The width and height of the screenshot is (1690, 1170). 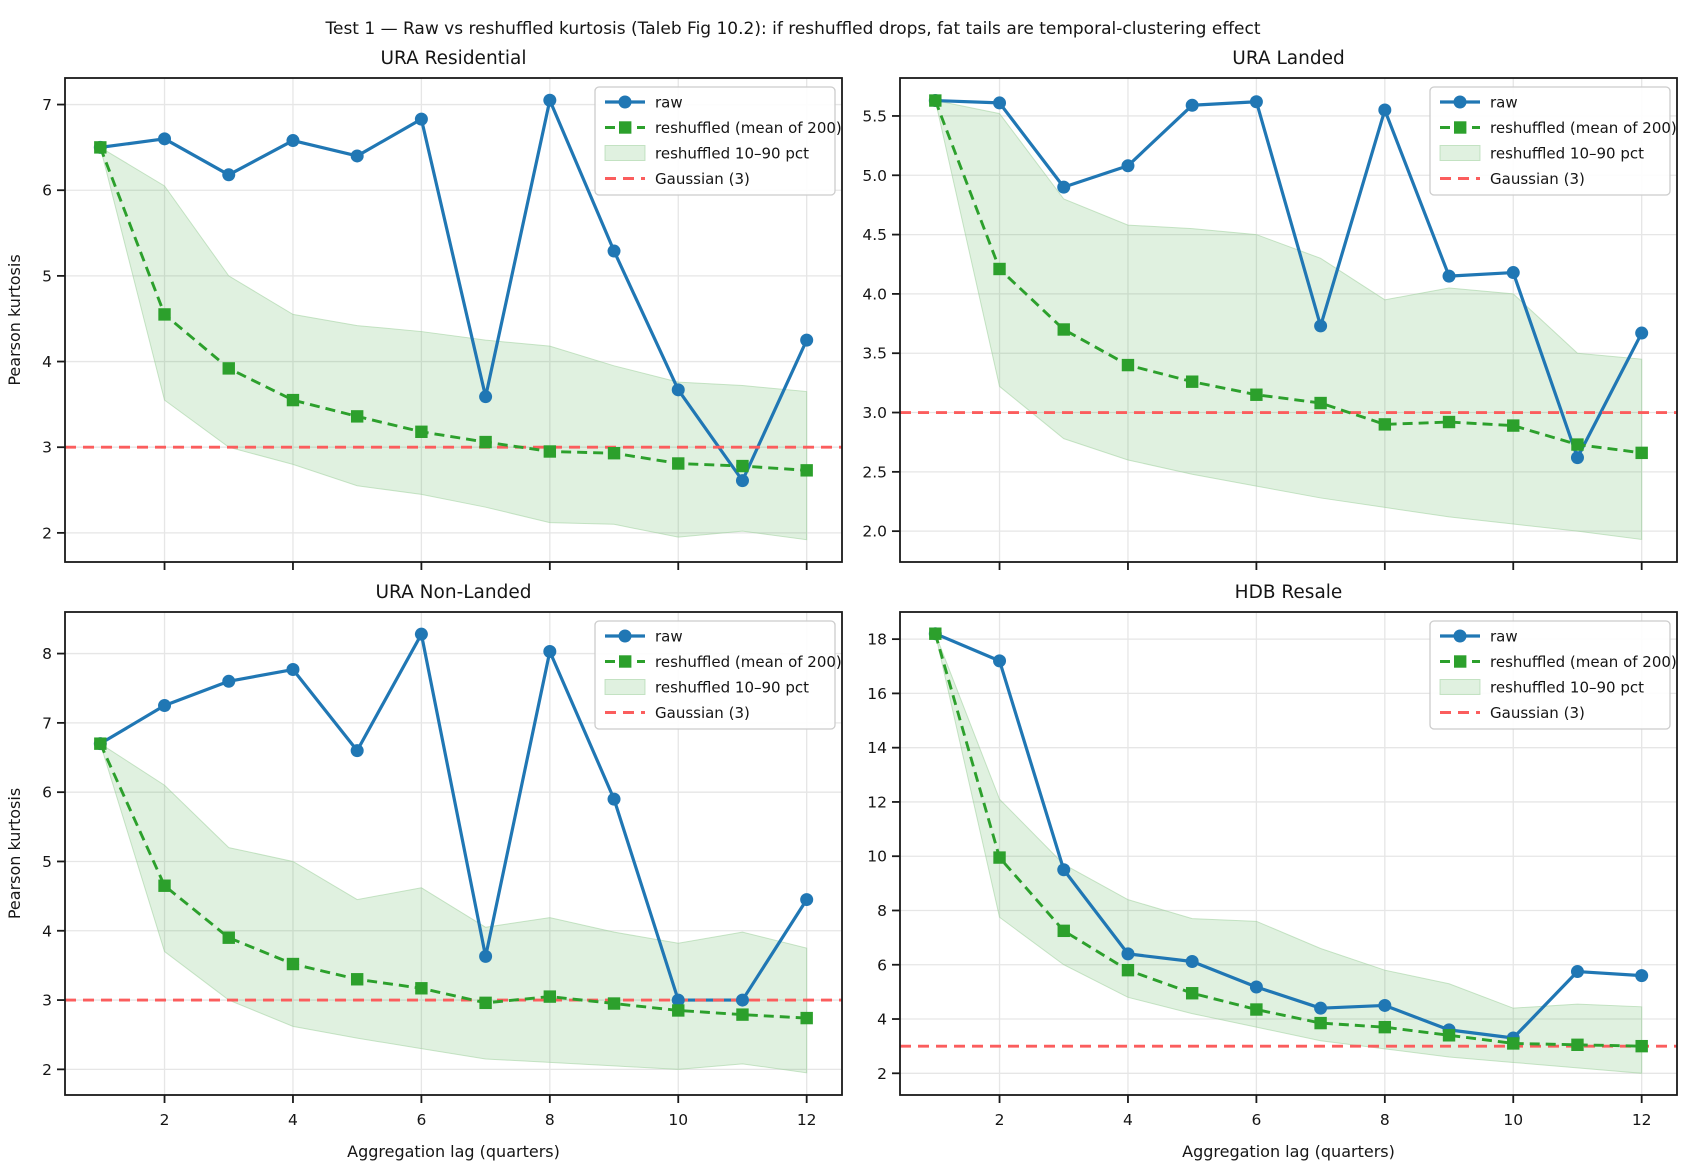 What do you see at coordinates (874, 294) in the screenshot?
I see `y-tick-label: 4.0` at bounding box center [874, 294].